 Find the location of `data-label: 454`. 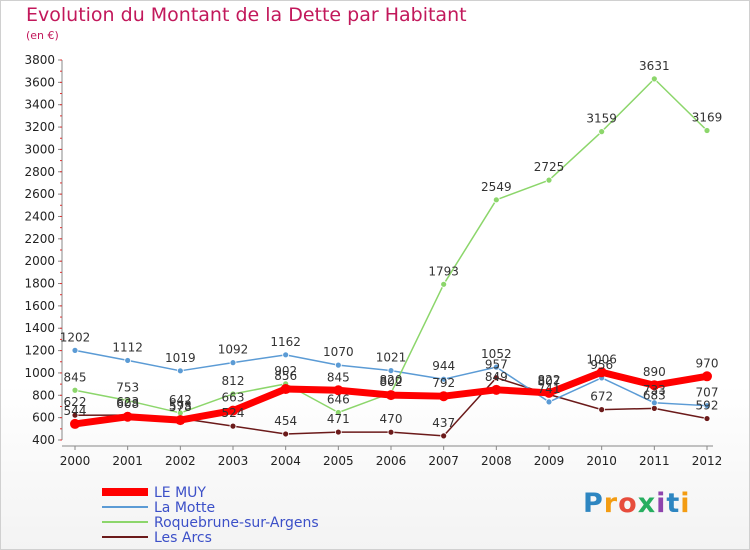

data-label: 454 is located at coordinates (285, 421).